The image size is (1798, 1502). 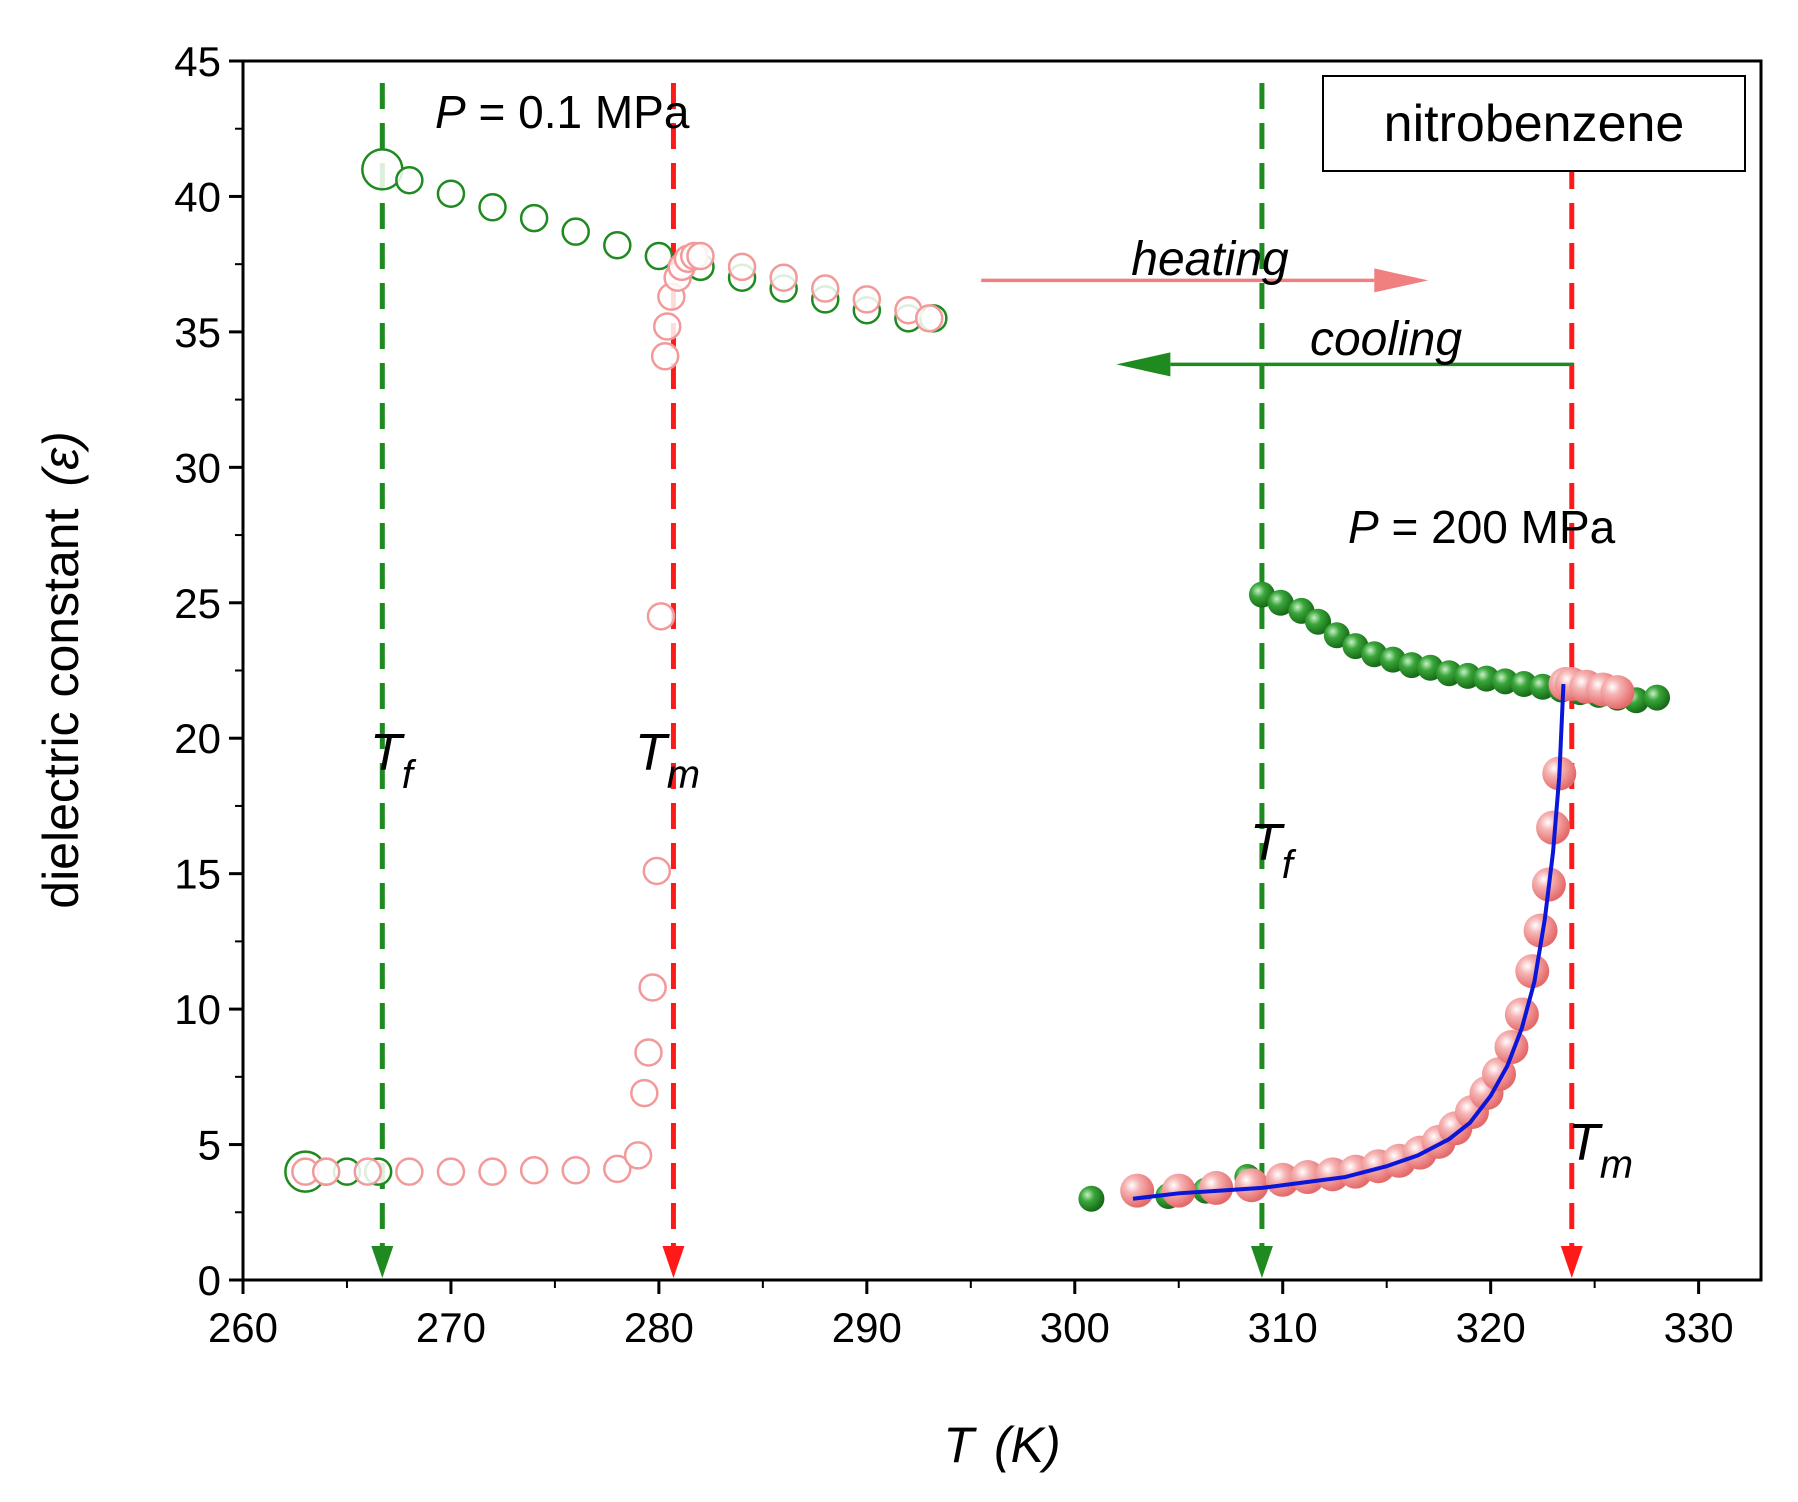 What do you see at coordinates (1401, 280) in the screenshot?
I see `heating-arrow-head` at bounding box center [1401, 280].